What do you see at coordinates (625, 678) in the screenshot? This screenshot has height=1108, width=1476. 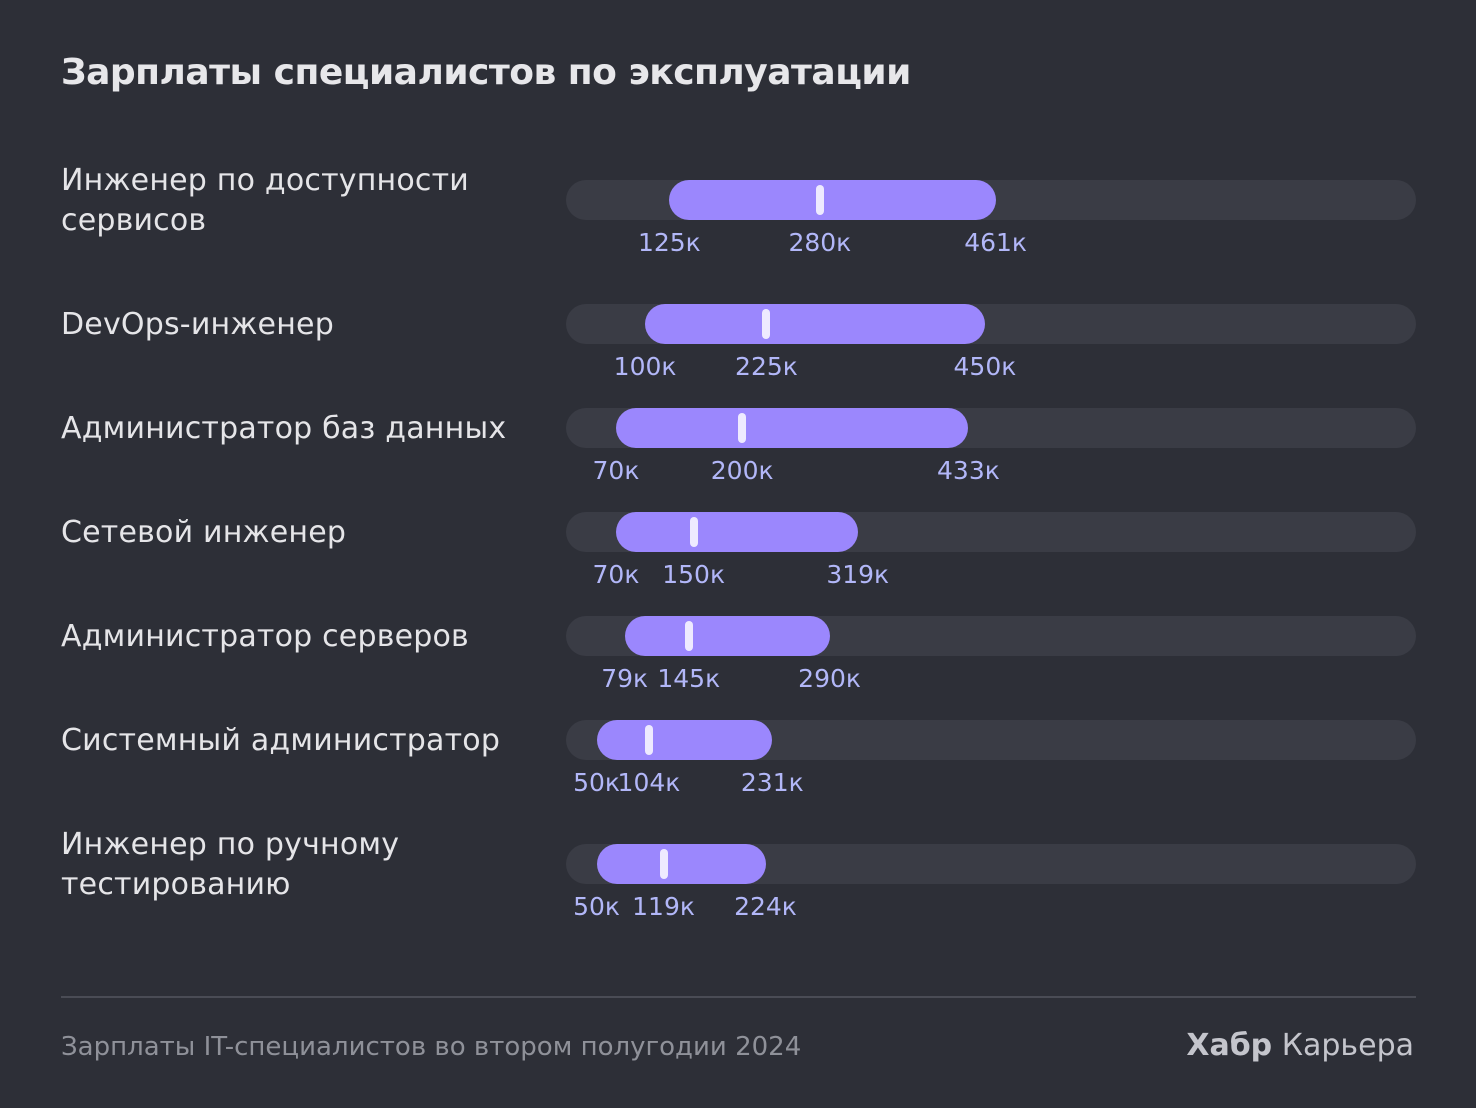 I see `min-value-label: 79к` at bounding box center [625, 678].